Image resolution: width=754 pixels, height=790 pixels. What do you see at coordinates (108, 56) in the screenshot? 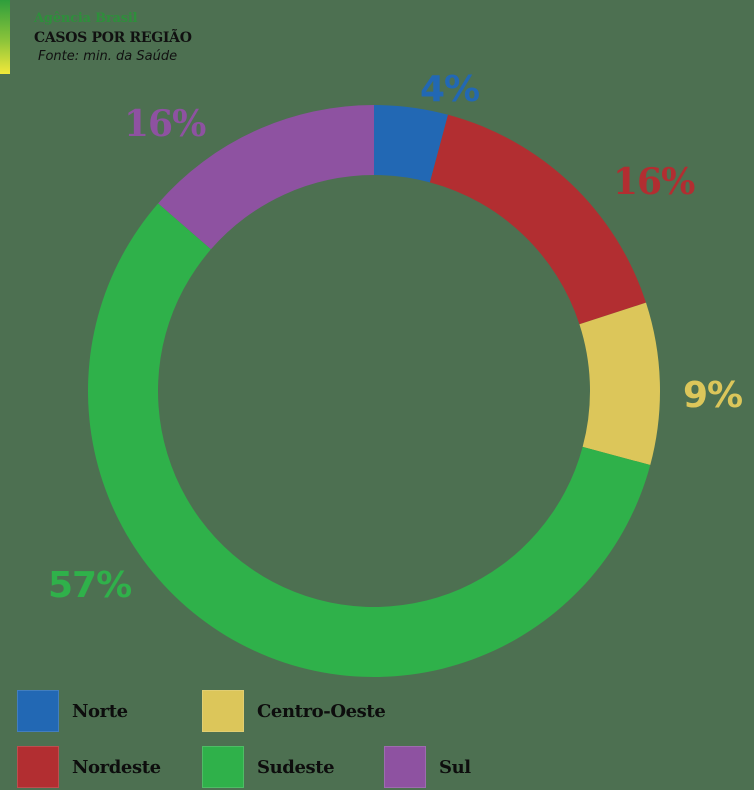
I see `chart-source: Fonte: min. da Saúde` at bounding box center [108, 56].